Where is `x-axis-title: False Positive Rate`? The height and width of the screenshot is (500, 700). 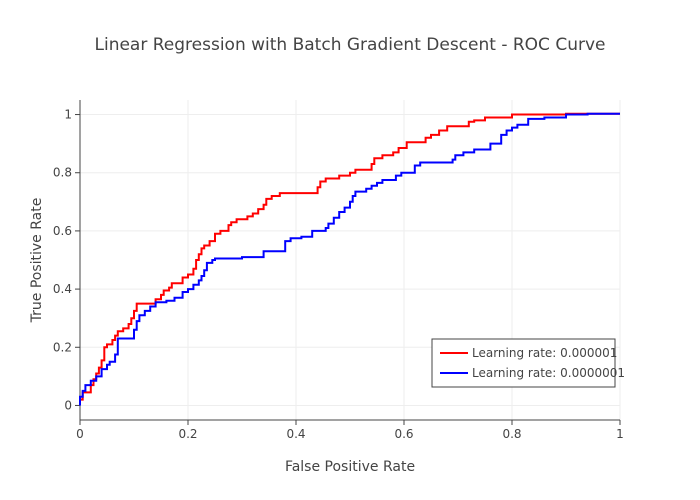 x-axis-title: False Positive Rate is located at coordinates (350, 467).